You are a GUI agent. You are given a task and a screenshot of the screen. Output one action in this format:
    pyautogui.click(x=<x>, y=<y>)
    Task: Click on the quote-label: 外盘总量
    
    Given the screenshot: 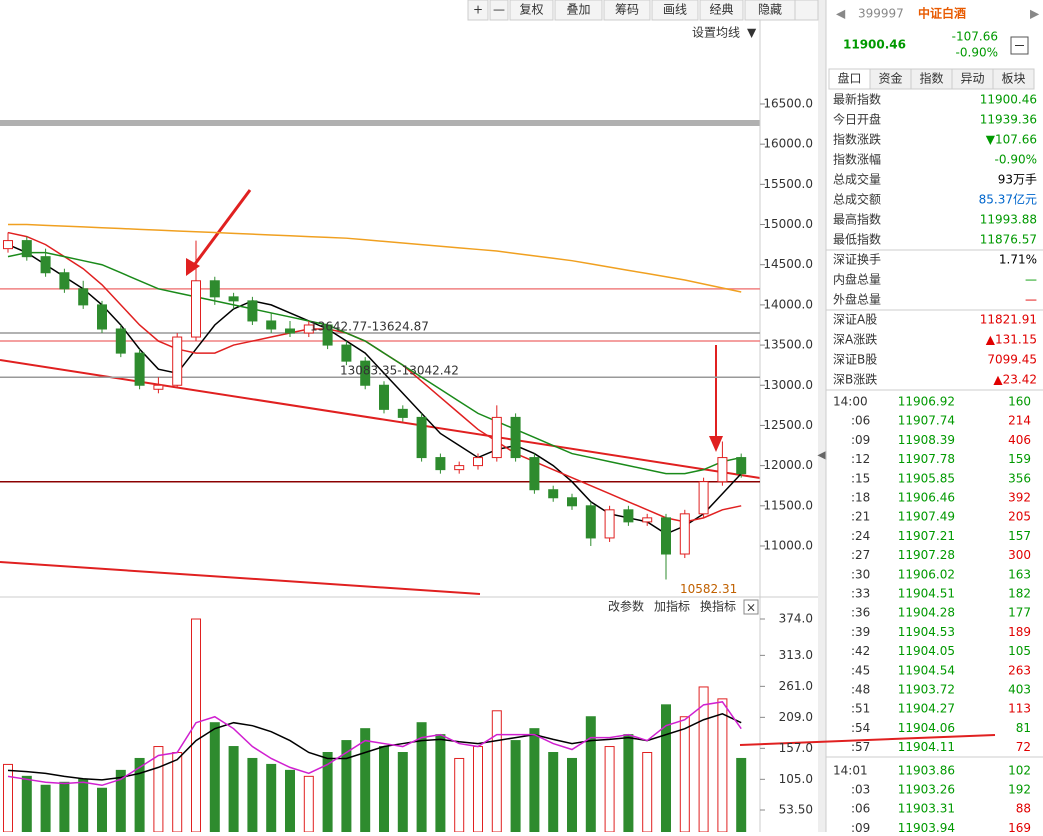 What is the action you would take?
    pyautogui.click(x=857, y=299)
    